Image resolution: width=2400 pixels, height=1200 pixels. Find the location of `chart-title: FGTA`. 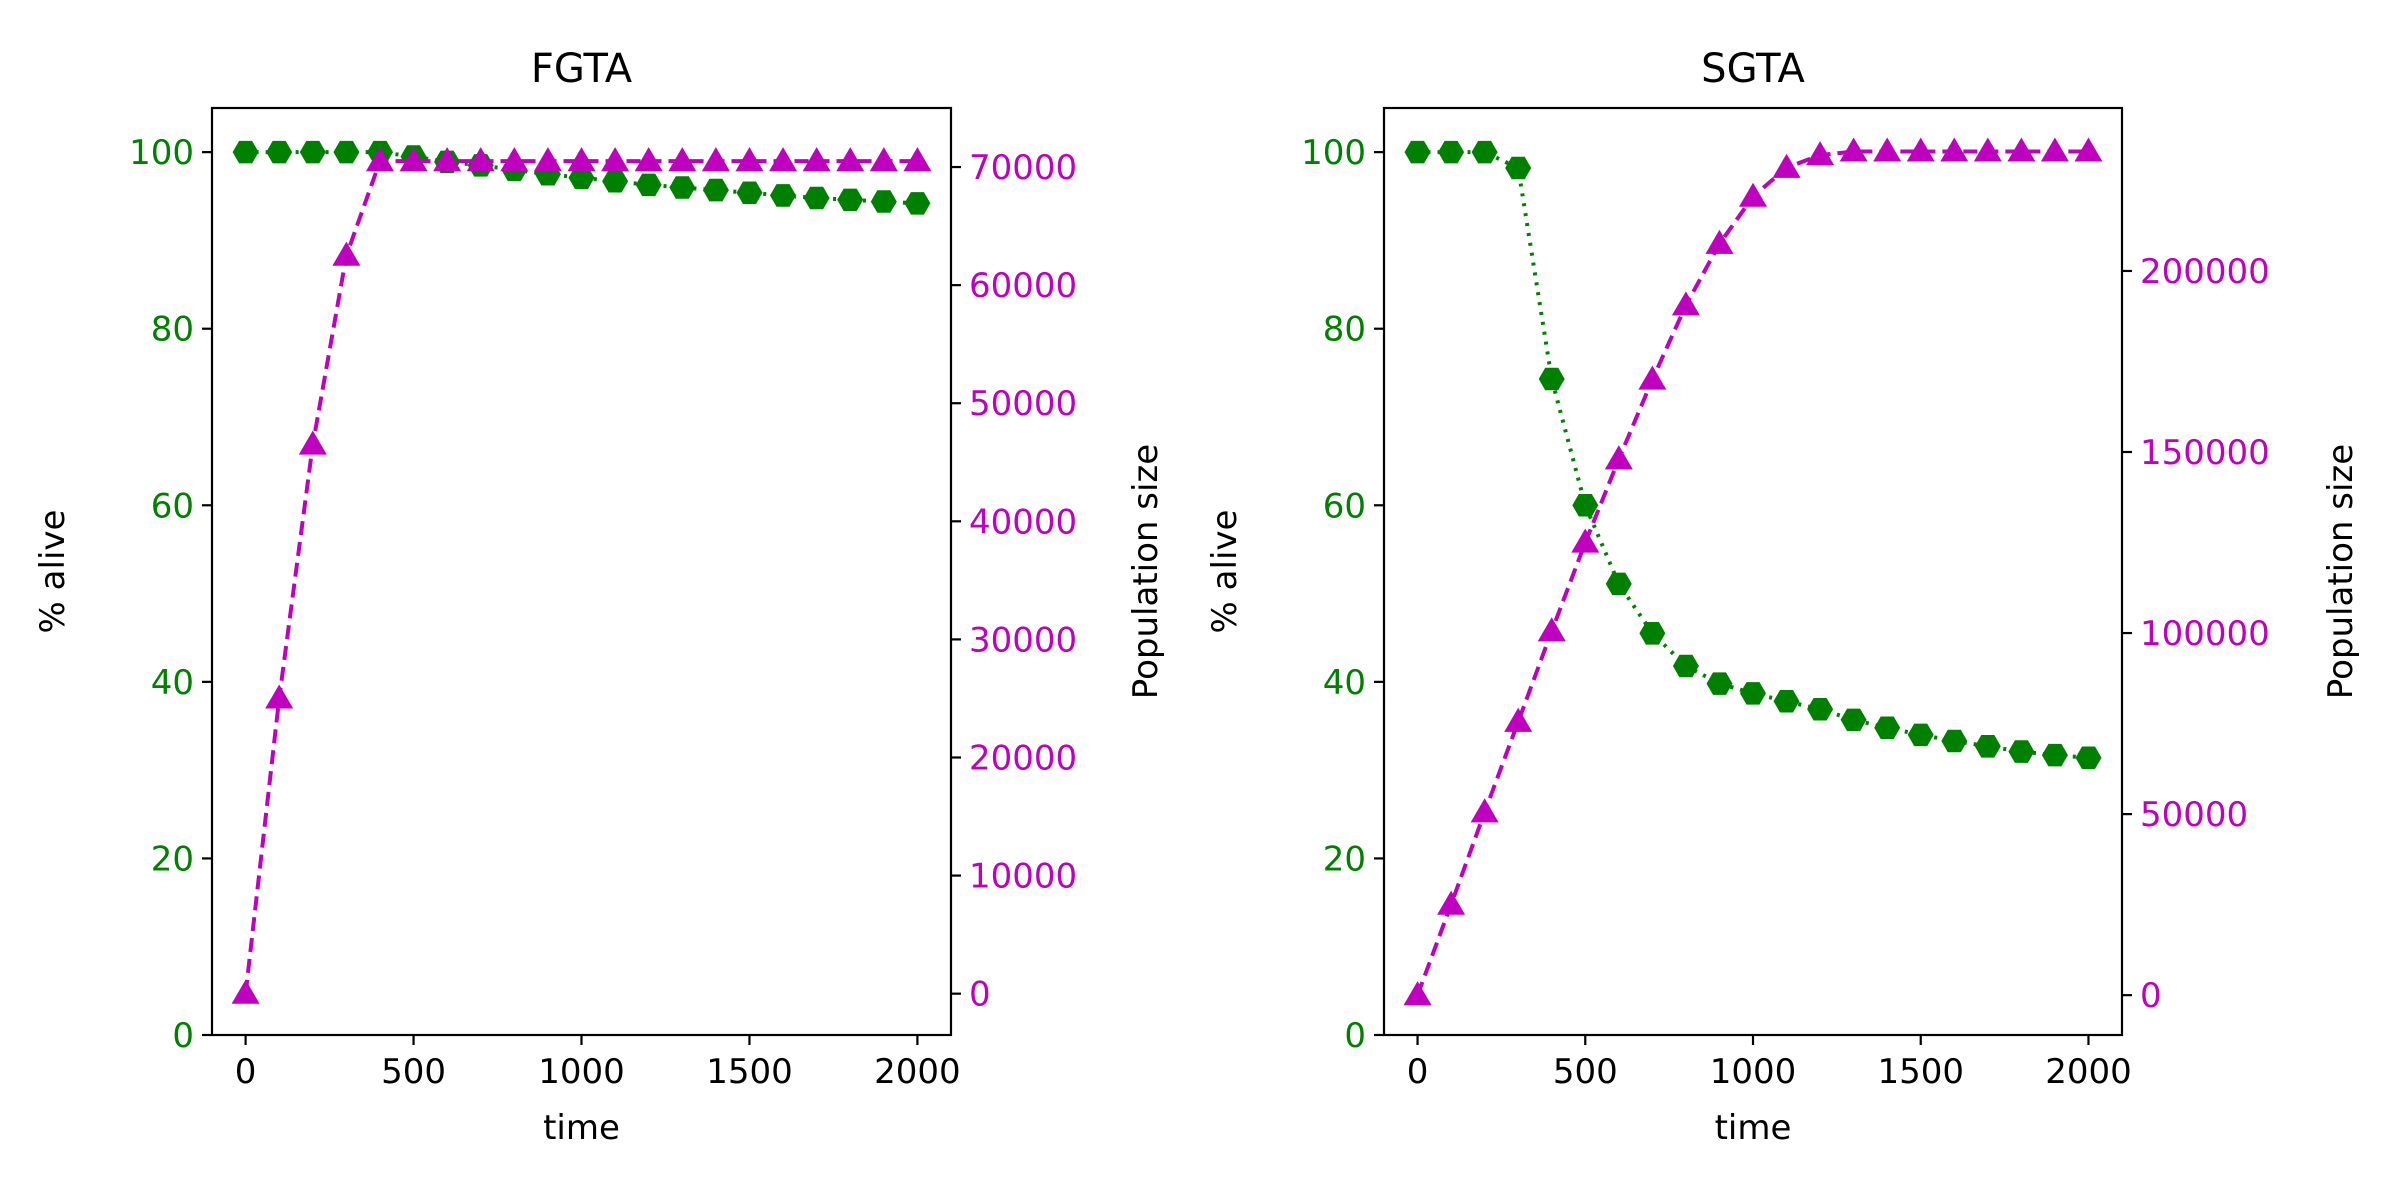

chart-title: FGTA is located at coordinates (582, 69).